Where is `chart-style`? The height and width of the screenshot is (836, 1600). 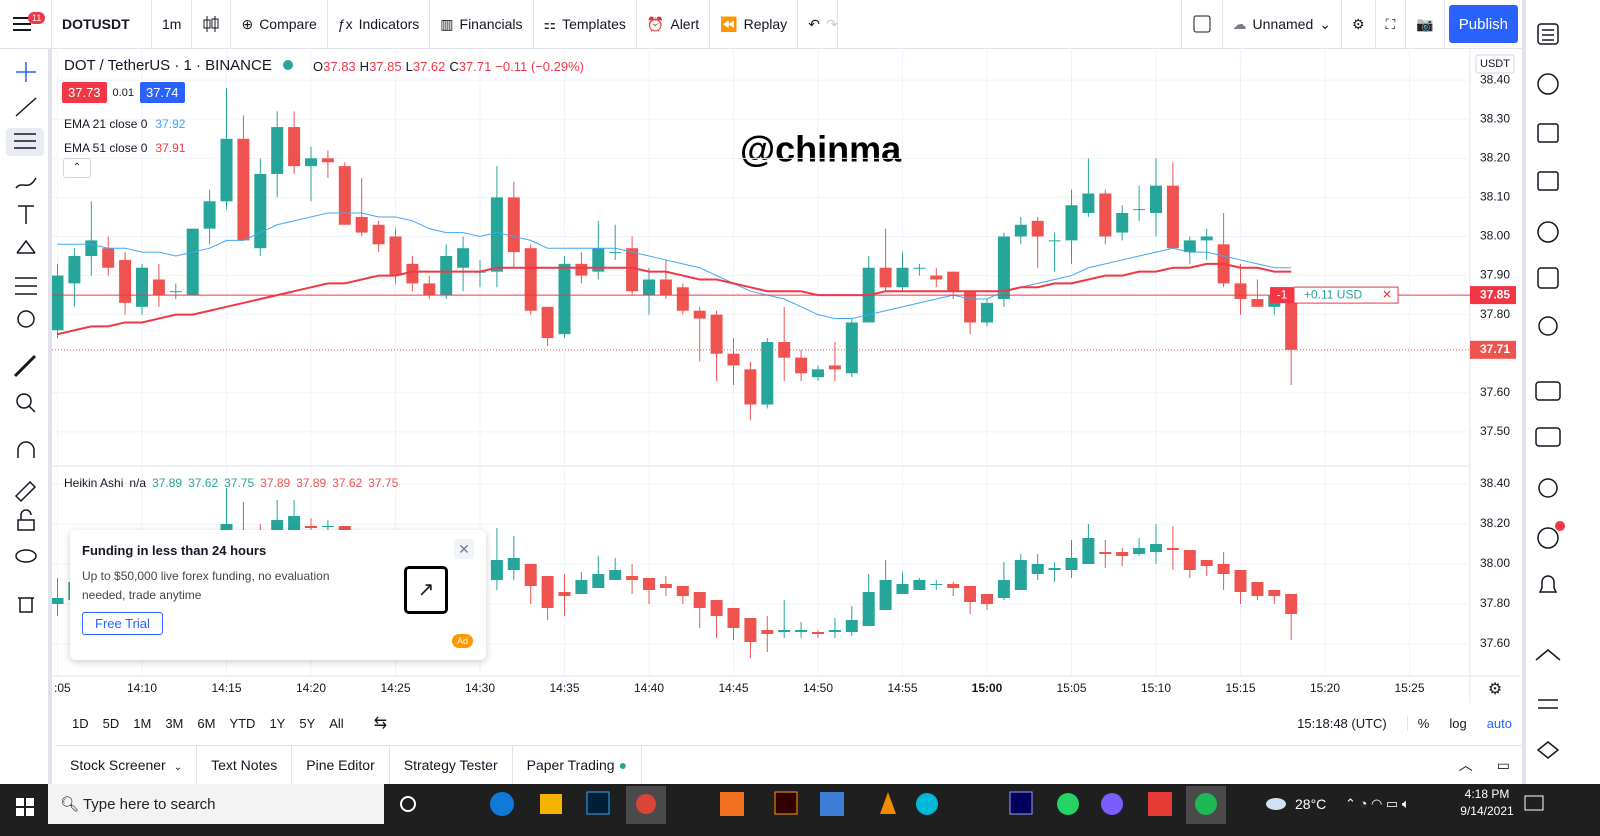
chart-style is located at coordinates (212, 24).